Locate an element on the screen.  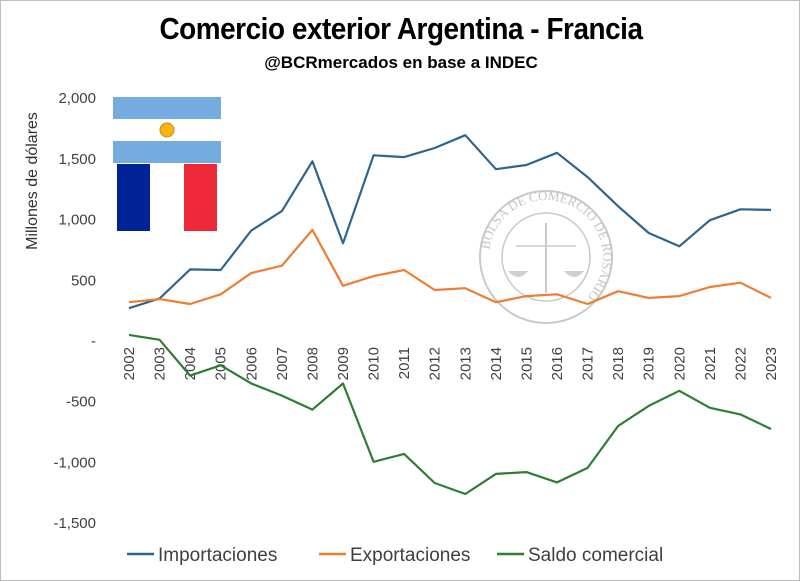
x-tick-label: 2005 is located at coordinates (221, 363).